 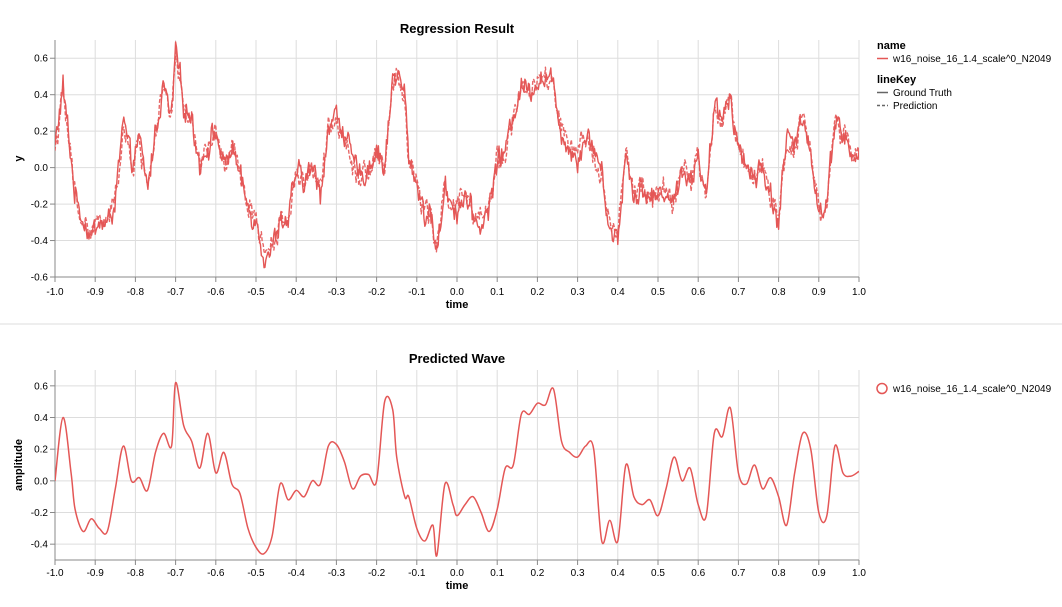 What do you see at coordinates (457, 28) in the screenshot?
I see `chart-title: Regression Result` at bounding box center [457, 28].